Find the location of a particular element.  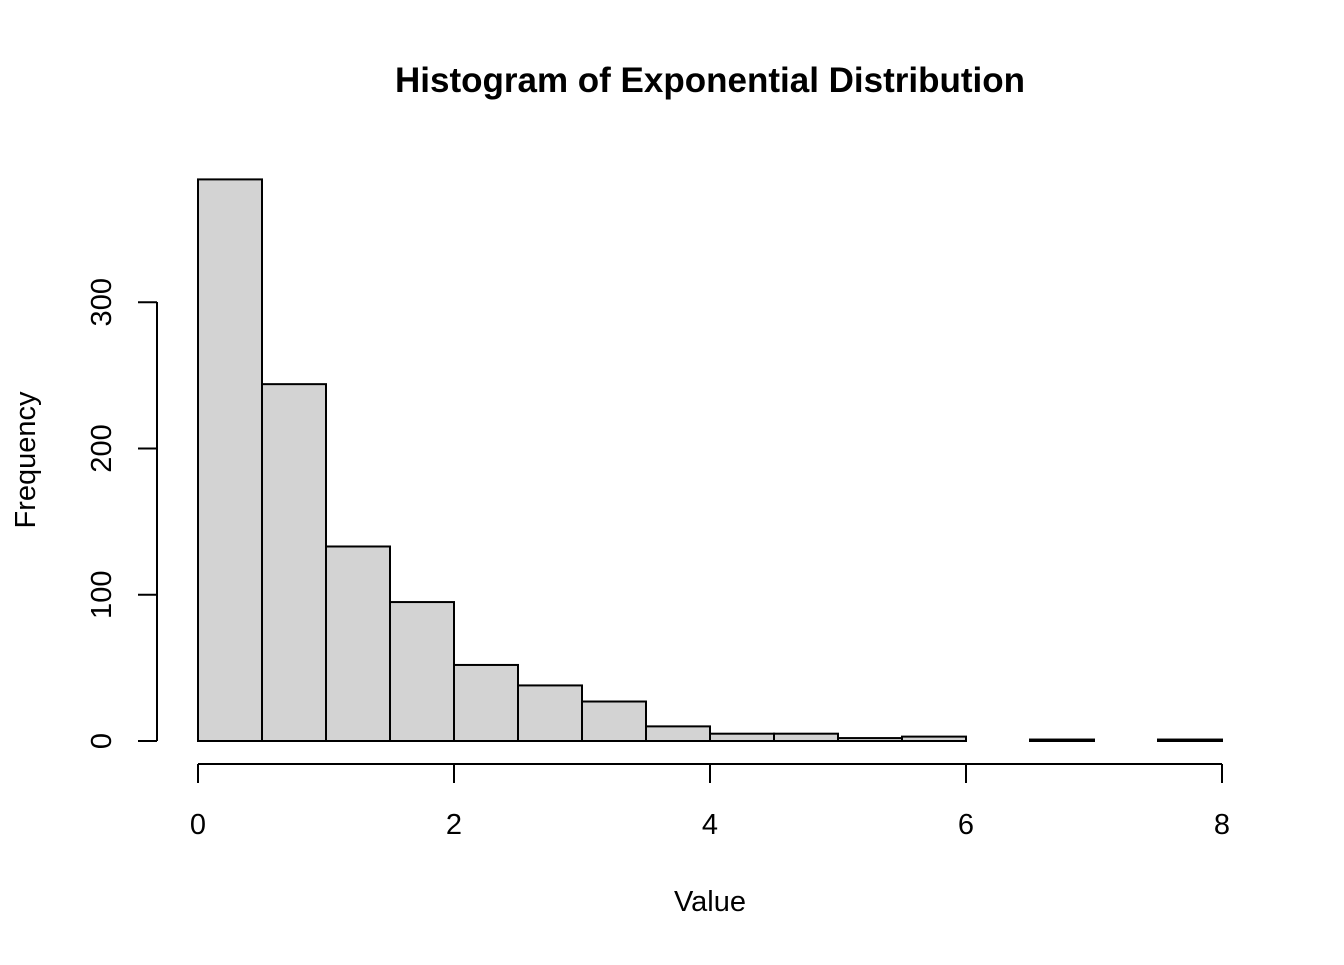

y-axis-title: Frequency is located at coordinates (26, 460).